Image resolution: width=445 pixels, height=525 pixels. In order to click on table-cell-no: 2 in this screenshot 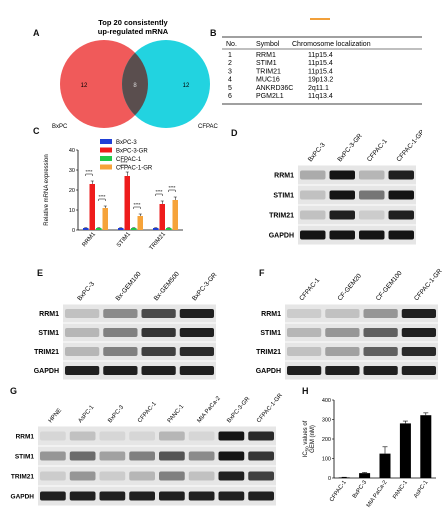, I will do `click(230, 63)`.